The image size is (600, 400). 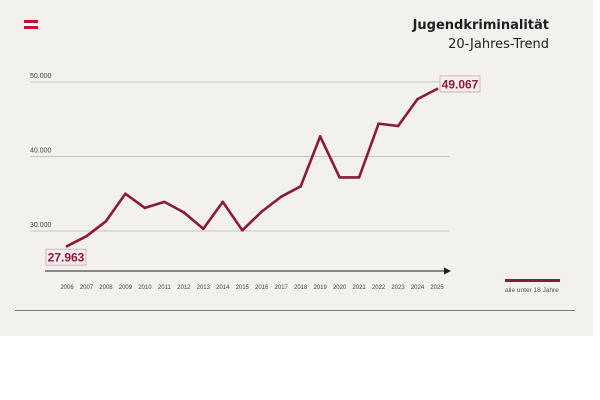 I want to click on data-label: 49.067, so click(x=460, y=84).